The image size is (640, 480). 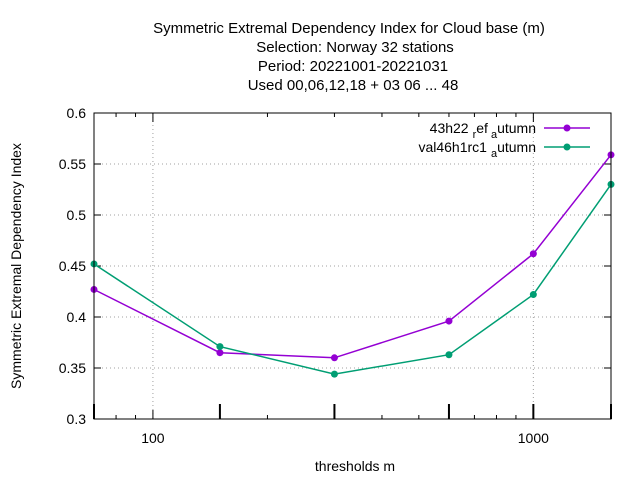 I want to click on y-tick-label: 0.45, so click(x=72, y=266).